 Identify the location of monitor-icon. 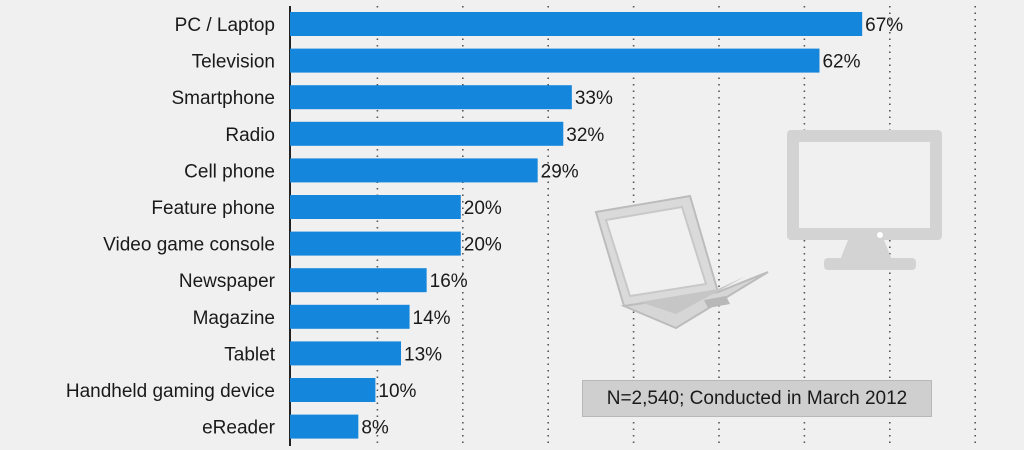
(864, 200).